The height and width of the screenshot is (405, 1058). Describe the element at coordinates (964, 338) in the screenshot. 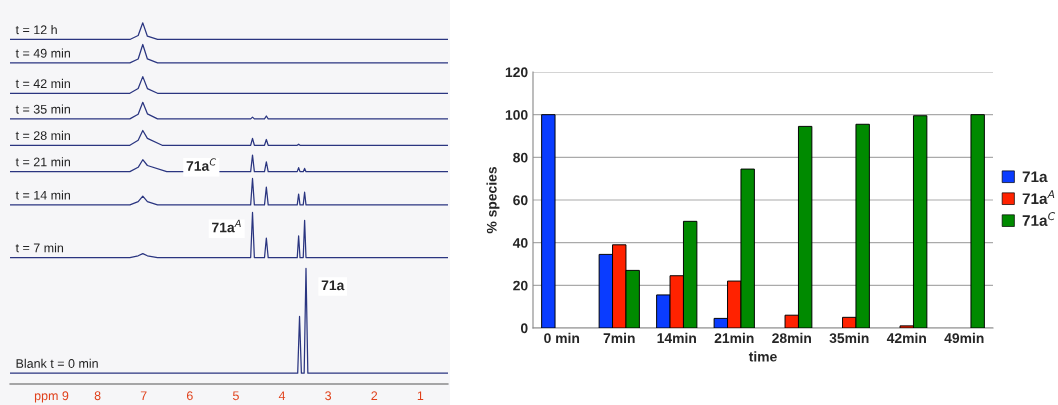

I see `x-tick-label: 49min` at that location.